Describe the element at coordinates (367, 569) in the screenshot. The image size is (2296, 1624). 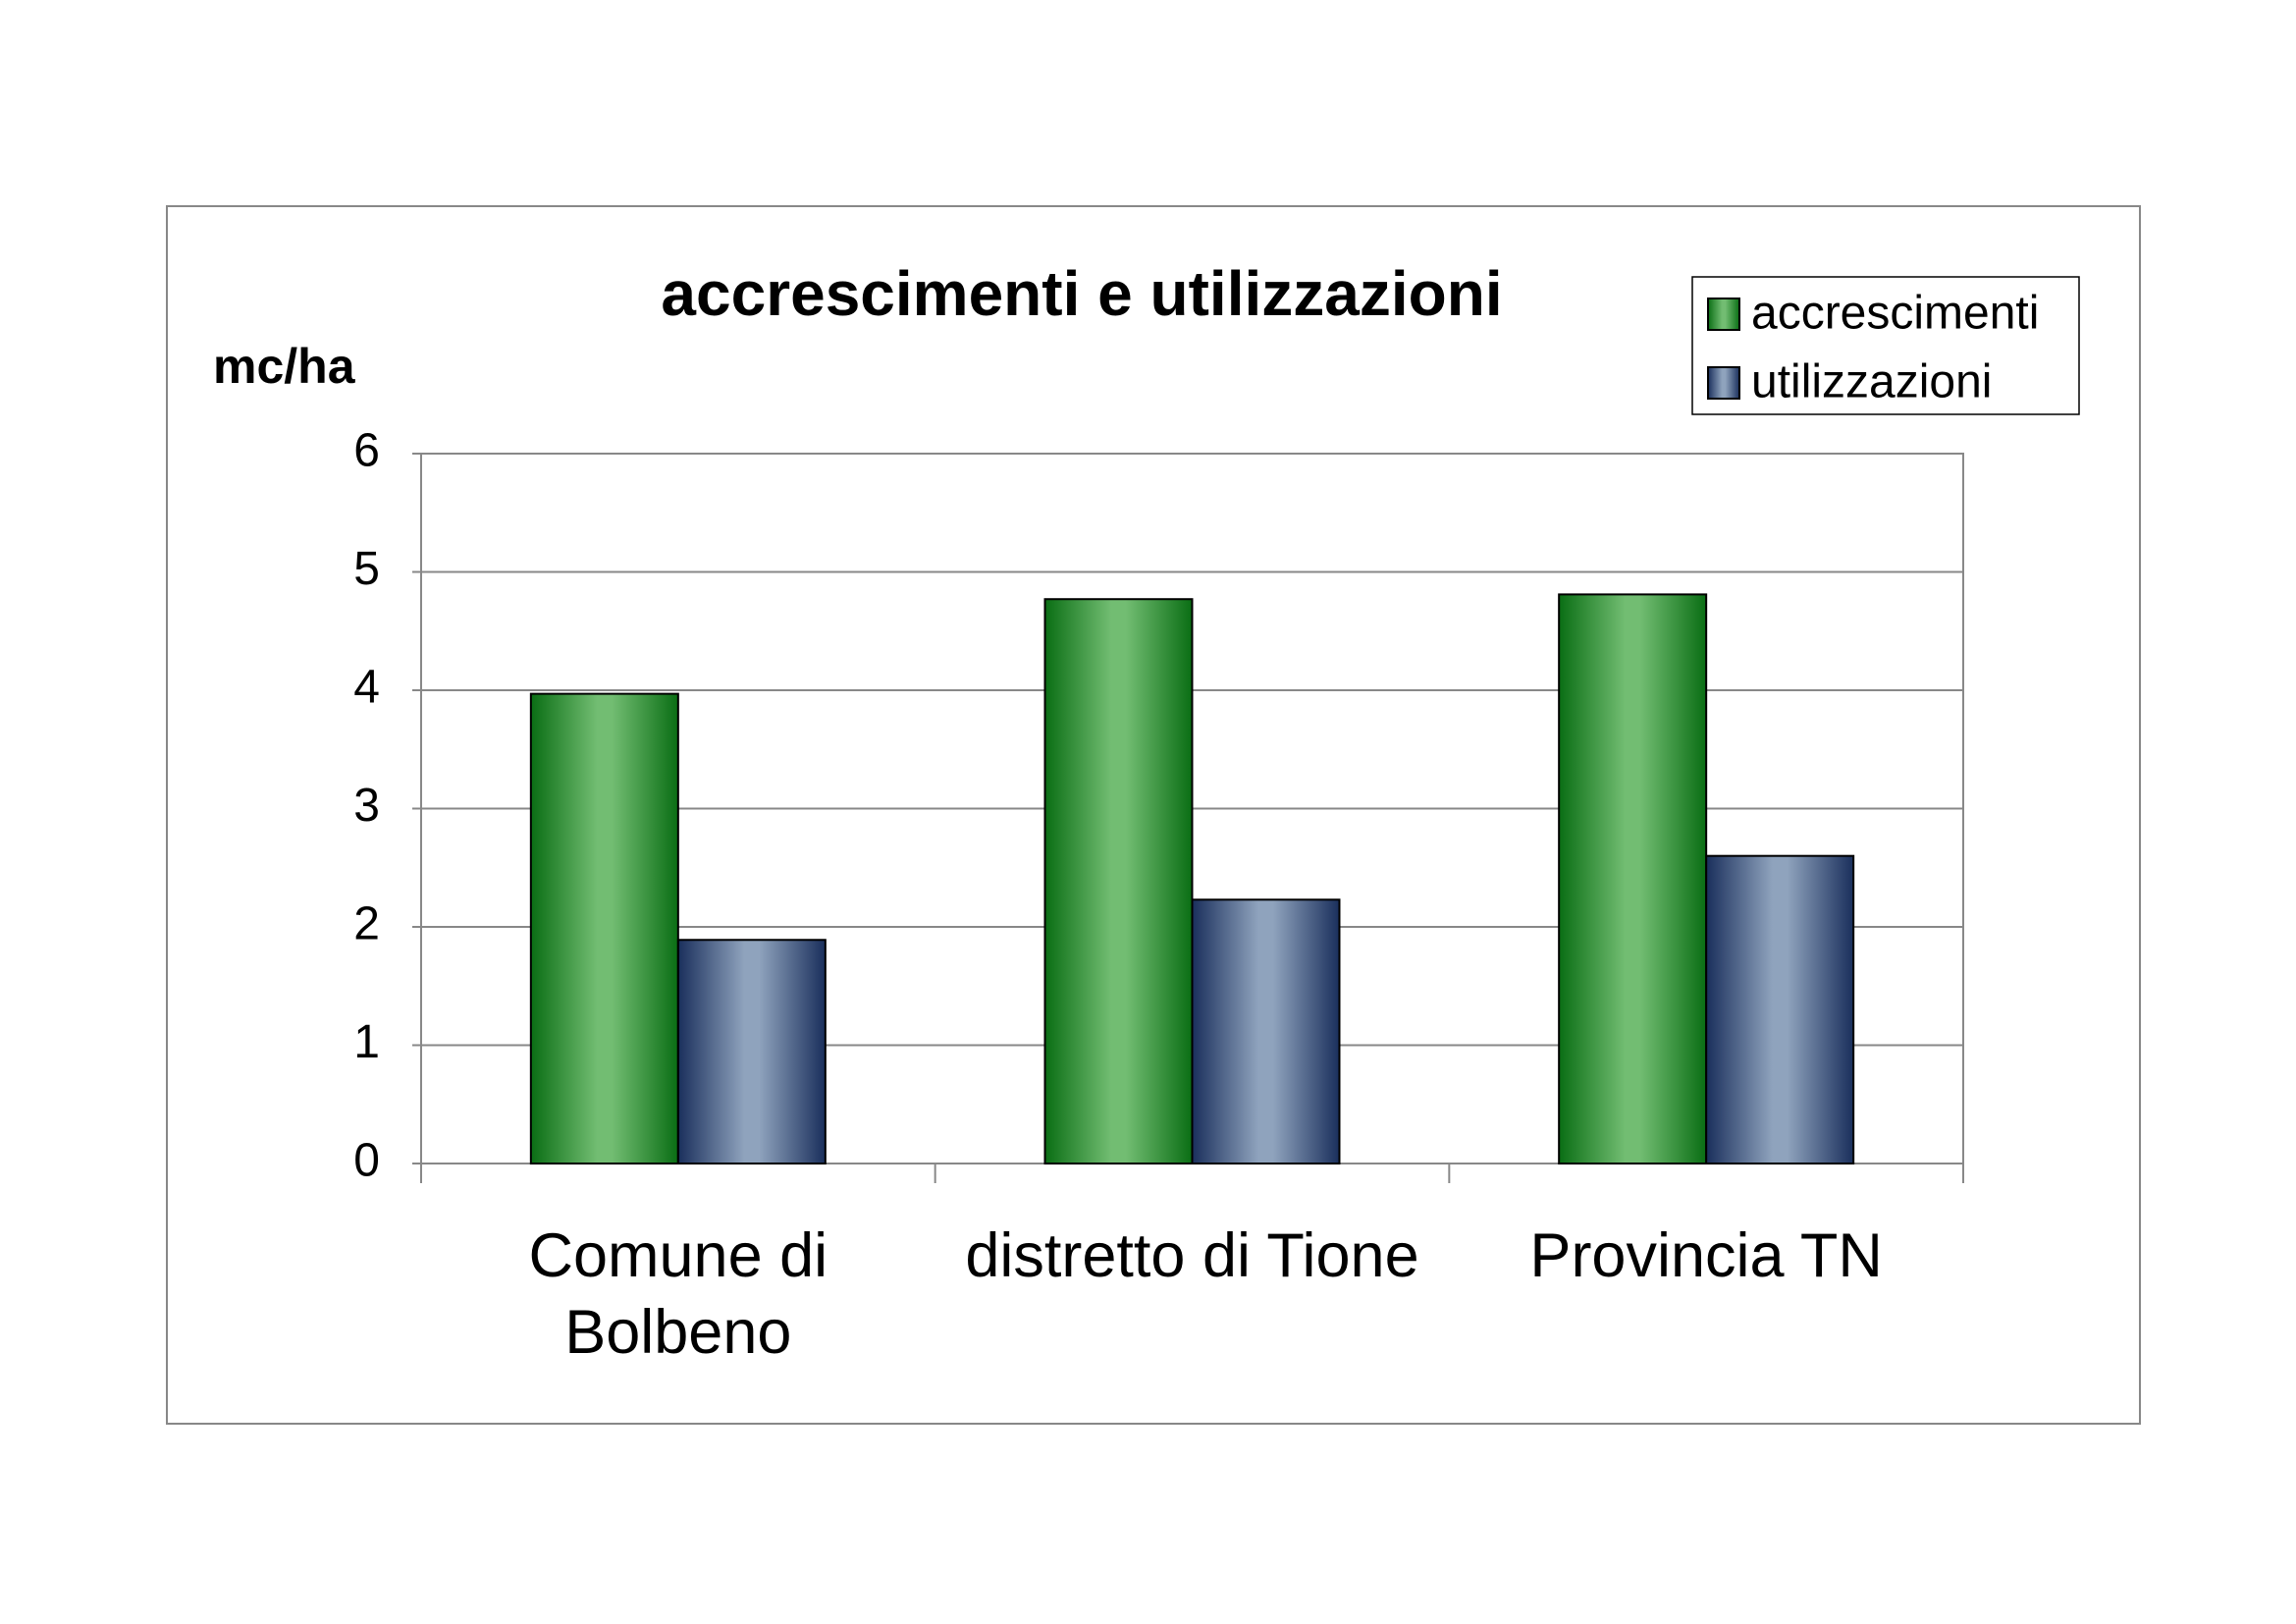
I see `y-tick-label: 5` at that location.